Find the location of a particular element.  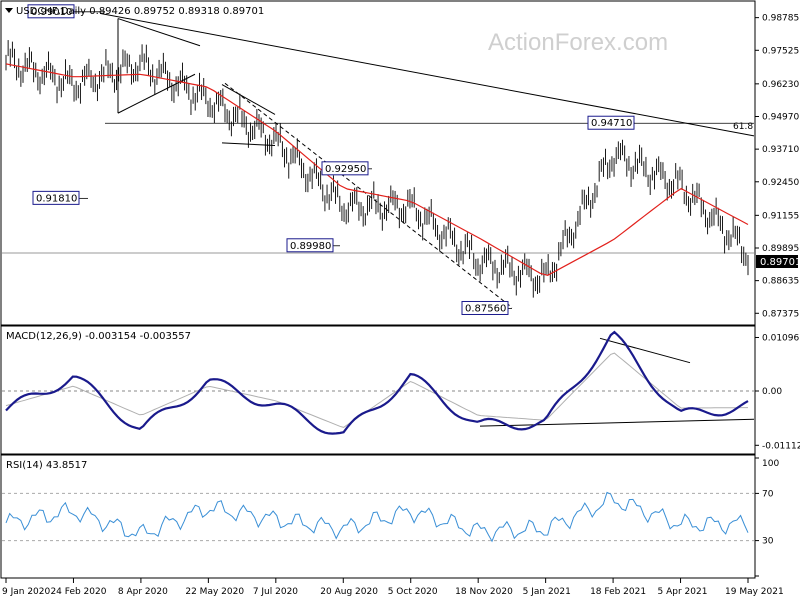

callout-label: 0.91810 is located at coordinates (56, 198).